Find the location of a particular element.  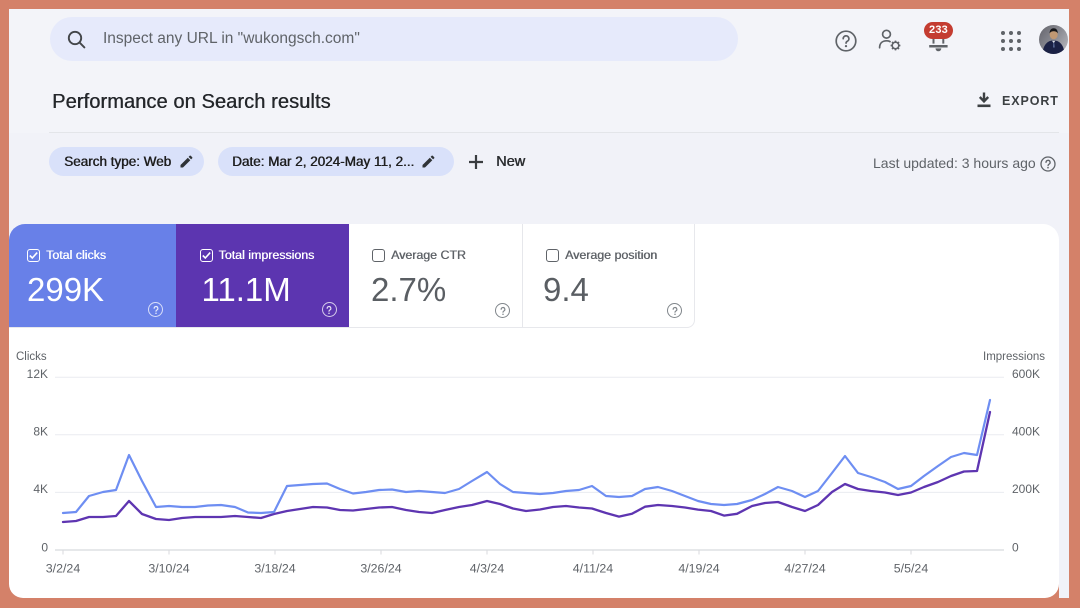

svg-text: 4/19/24 is located at coordinates (698, 569).